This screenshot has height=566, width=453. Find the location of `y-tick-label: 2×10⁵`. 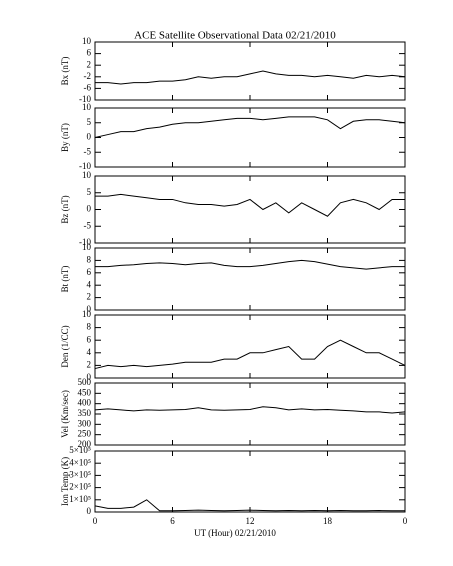

y-tick-label: 2×10⁵ is located at coordinates (80, 487).